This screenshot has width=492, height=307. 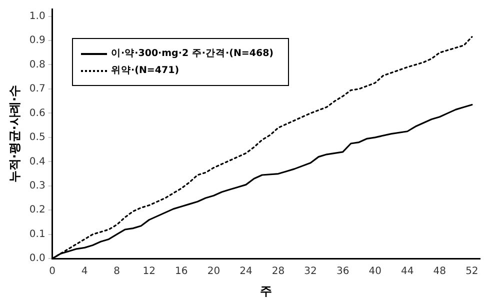 I want to click on x-tick-label: 36, so click(x=343, y=272).